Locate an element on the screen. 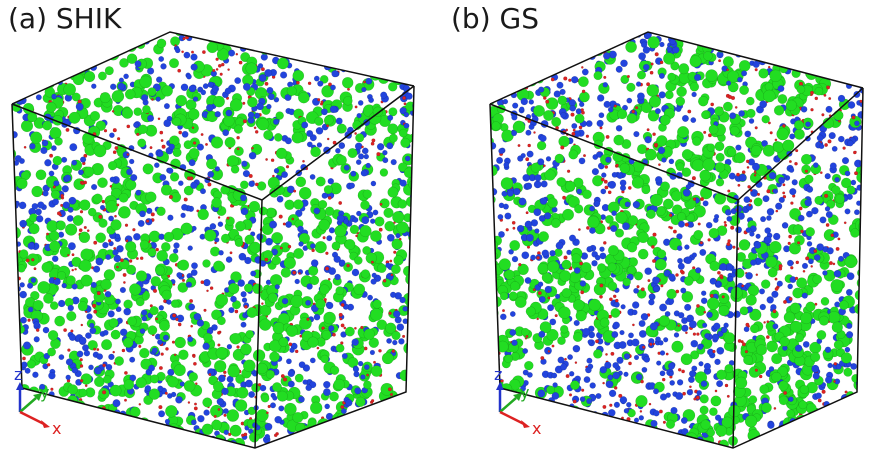  panel-title-gs: (b) GS is located at coordinates (495, 18).